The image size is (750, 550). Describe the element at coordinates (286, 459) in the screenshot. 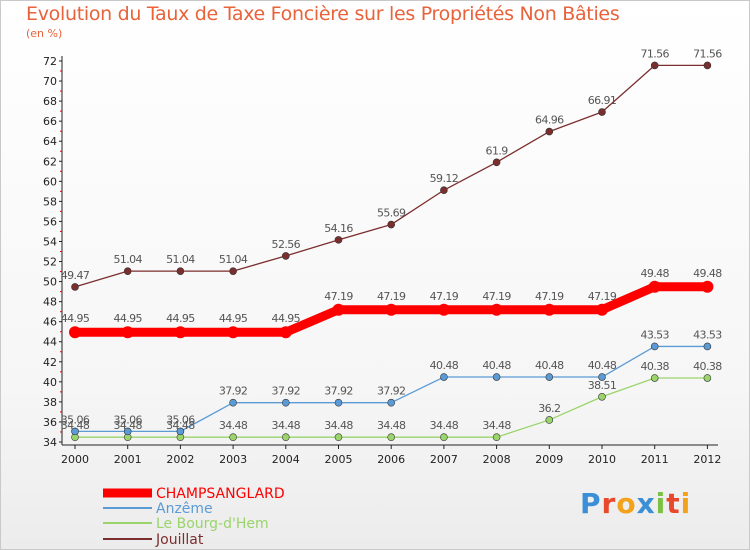

I see `x-tick-label: 2004` at that location.